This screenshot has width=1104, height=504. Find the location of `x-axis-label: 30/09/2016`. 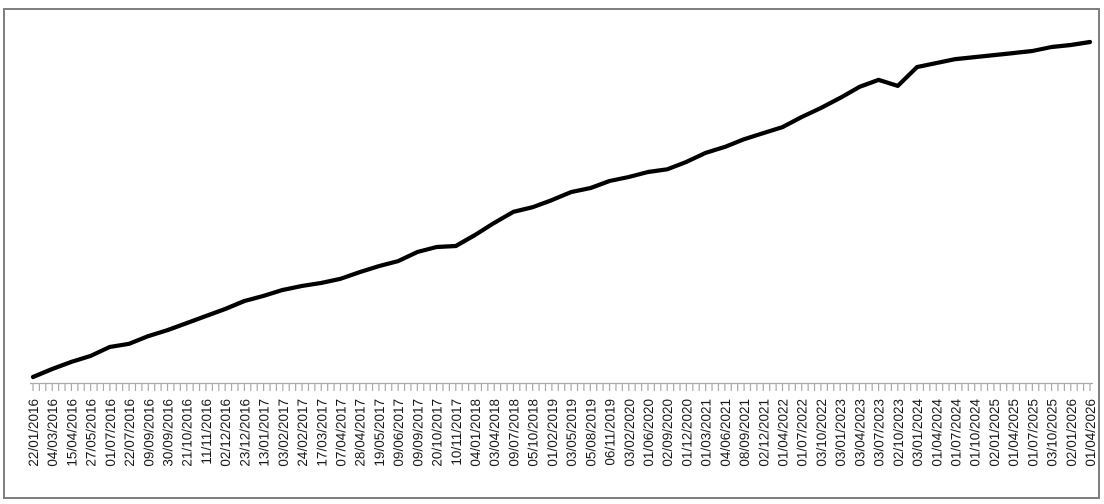

x-axis-label: 30/09/2016 is located at coordinates (168, 433).